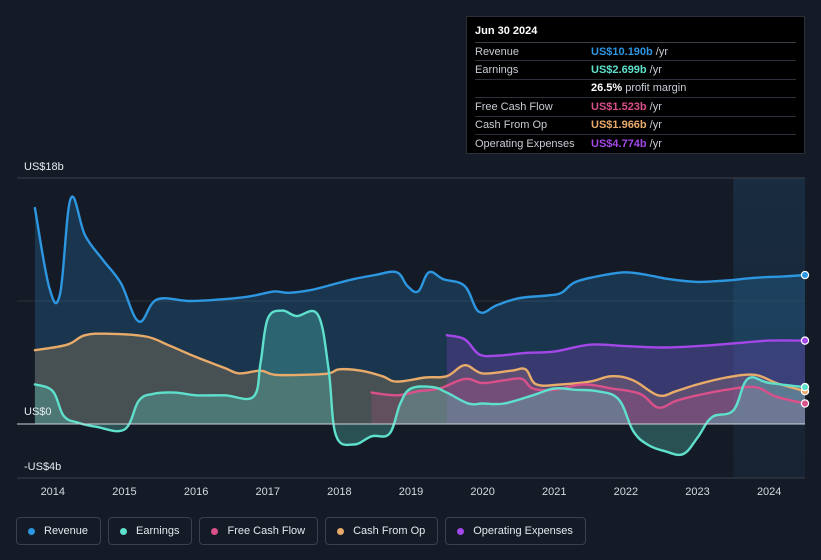 The width and height of the screenshot is (821, 560). I want to click on tooltip-unit: profit margin, so click(656, 88).